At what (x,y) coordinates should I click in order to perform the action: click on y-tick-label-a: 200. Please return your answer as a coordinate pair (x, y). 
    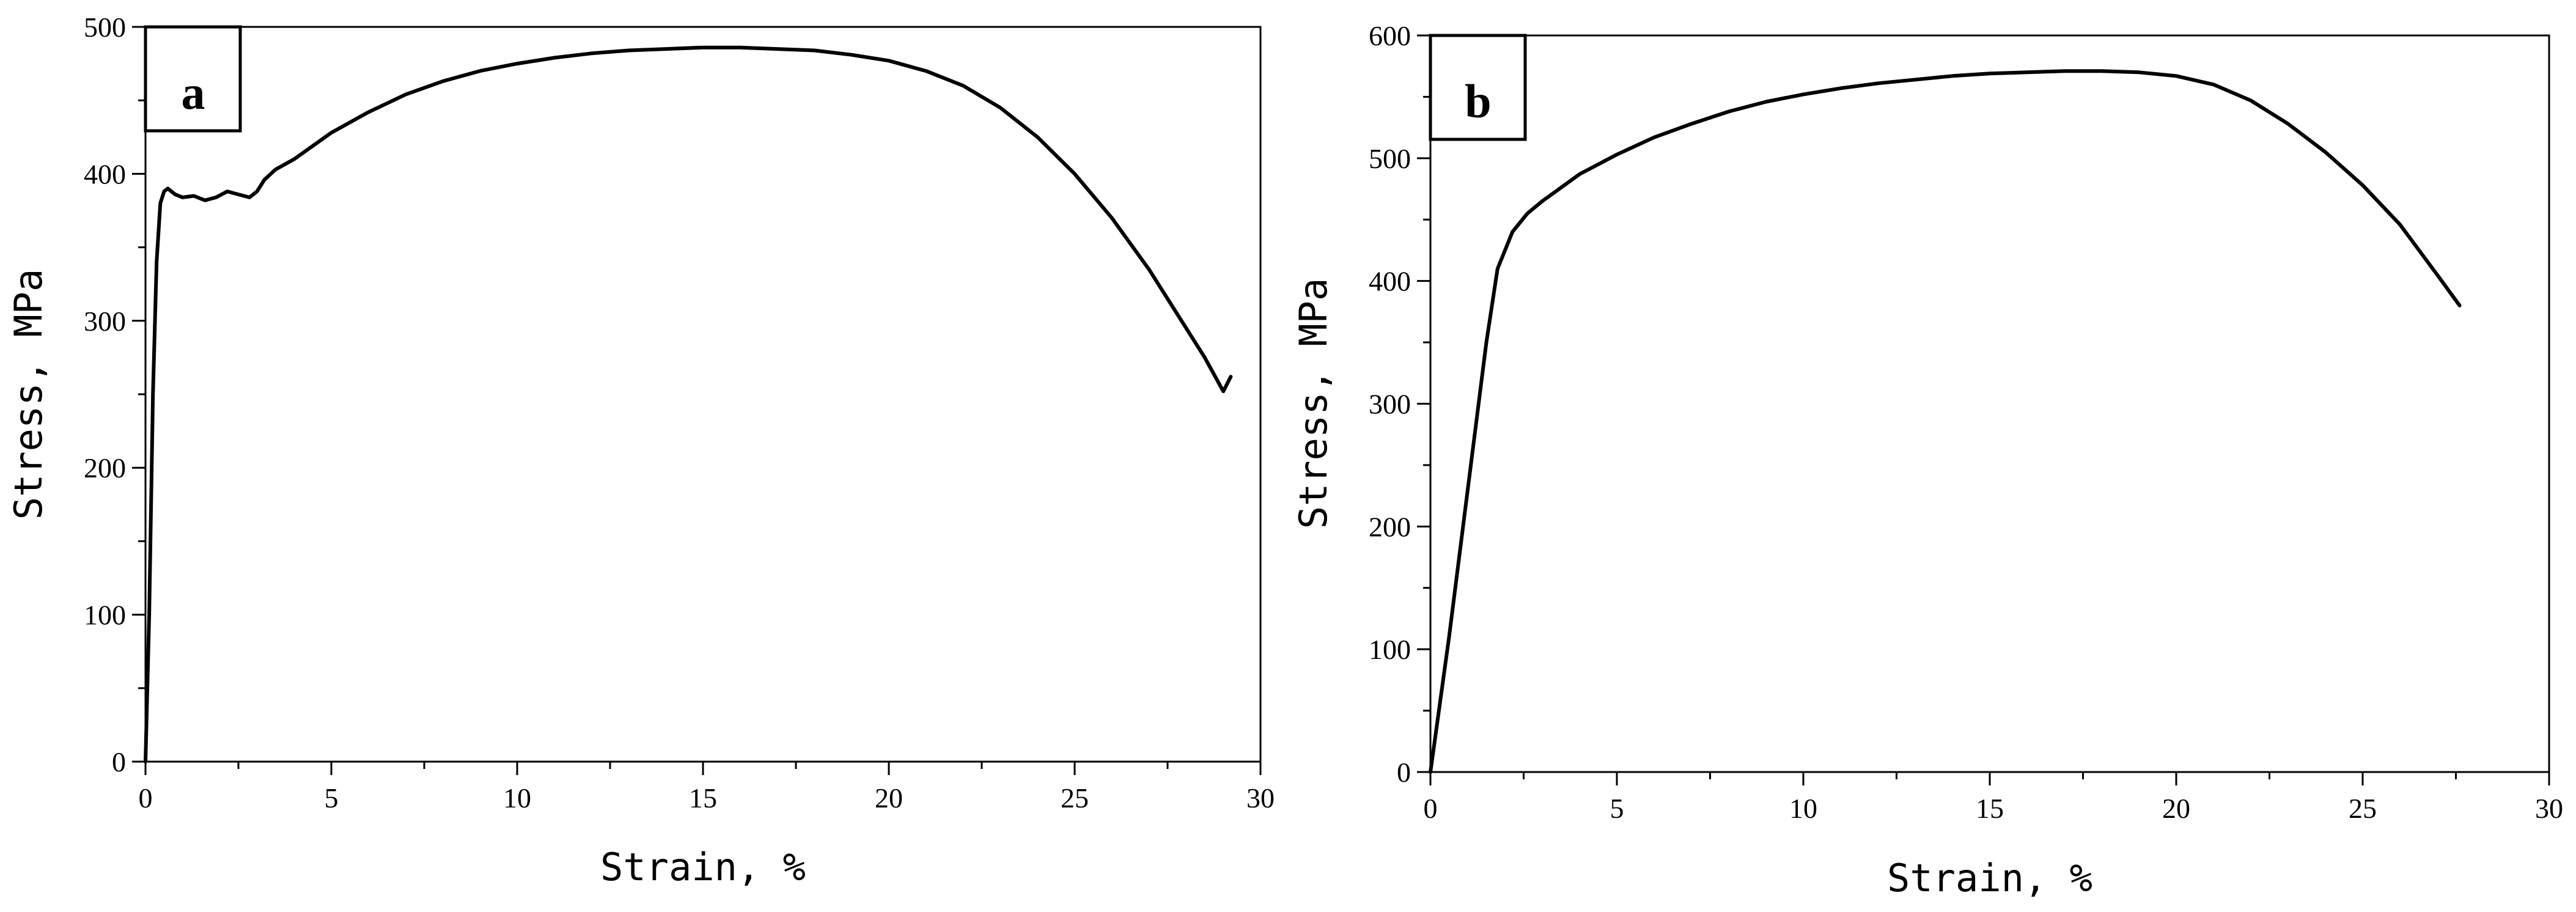
    Looking at the image, I should click on (105, 468).